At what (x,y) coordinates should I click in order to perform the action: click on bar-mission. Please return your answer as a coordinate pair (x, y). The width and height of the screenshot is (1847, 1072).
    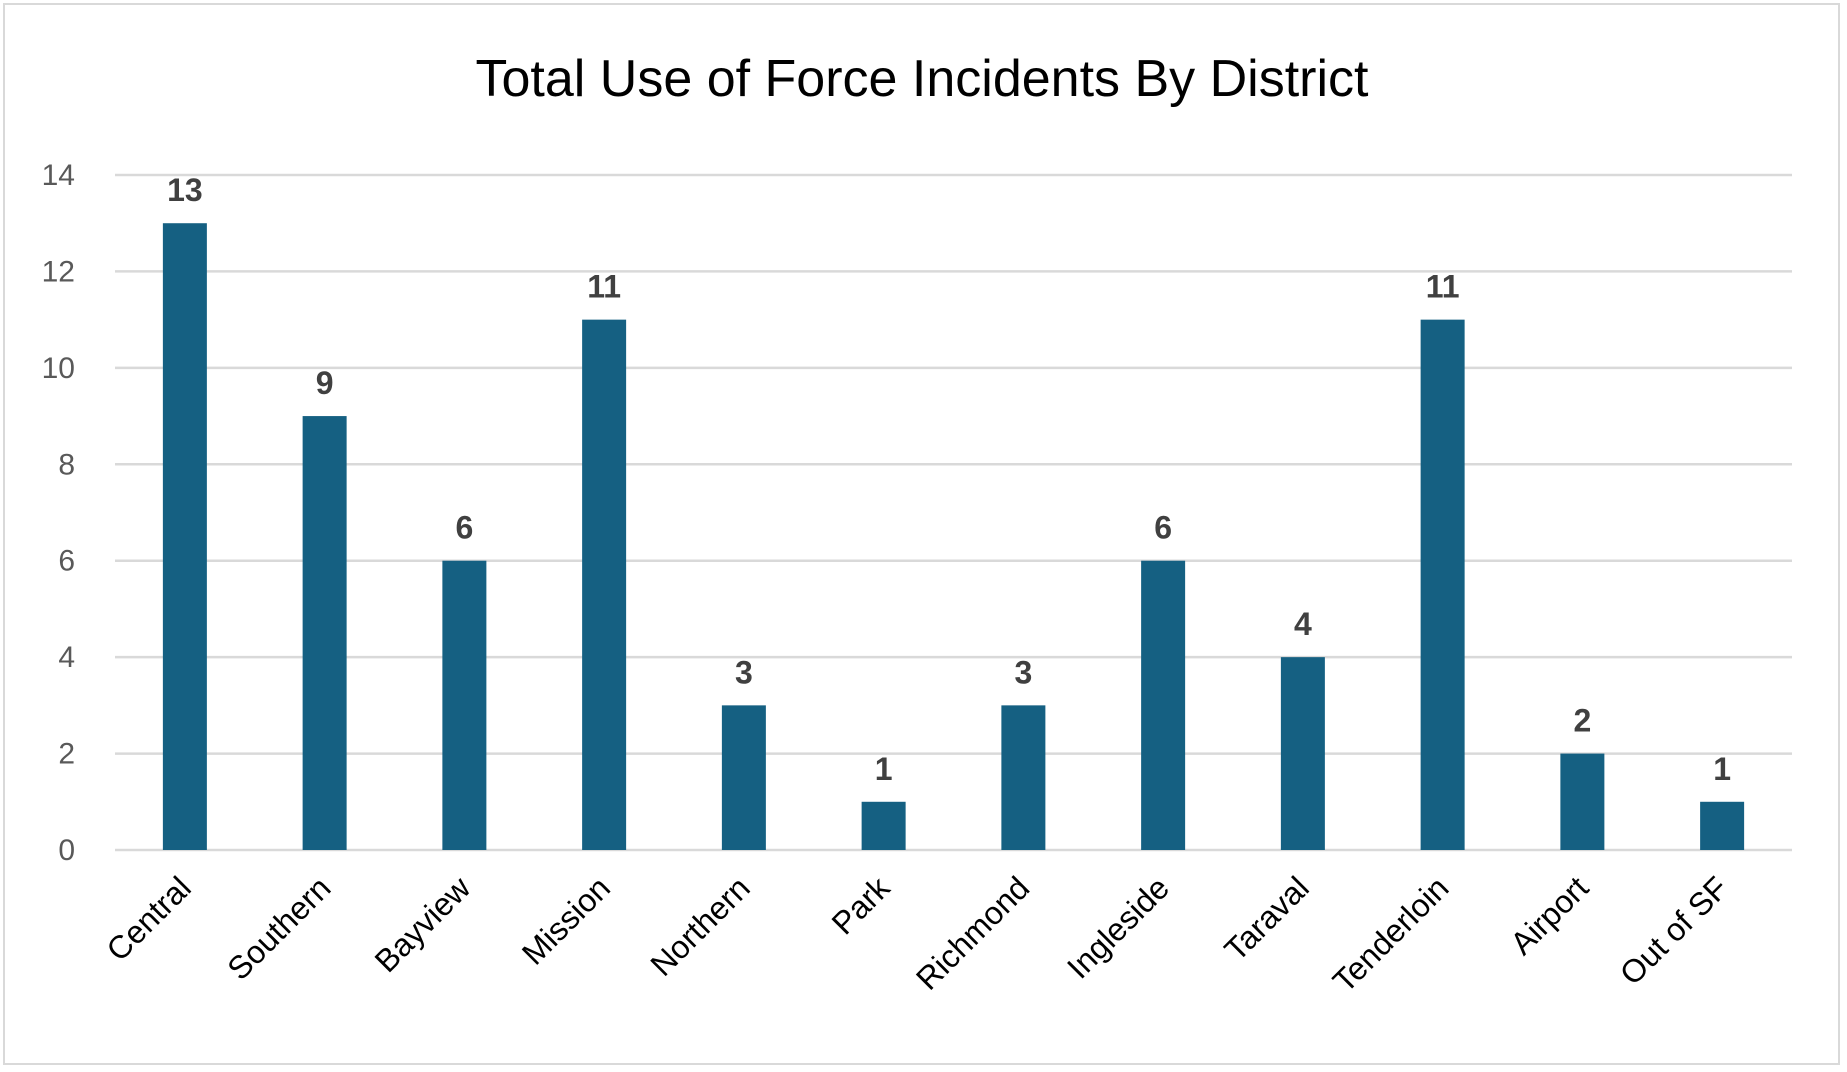
    Looking at the image, I should click on (604, 585).